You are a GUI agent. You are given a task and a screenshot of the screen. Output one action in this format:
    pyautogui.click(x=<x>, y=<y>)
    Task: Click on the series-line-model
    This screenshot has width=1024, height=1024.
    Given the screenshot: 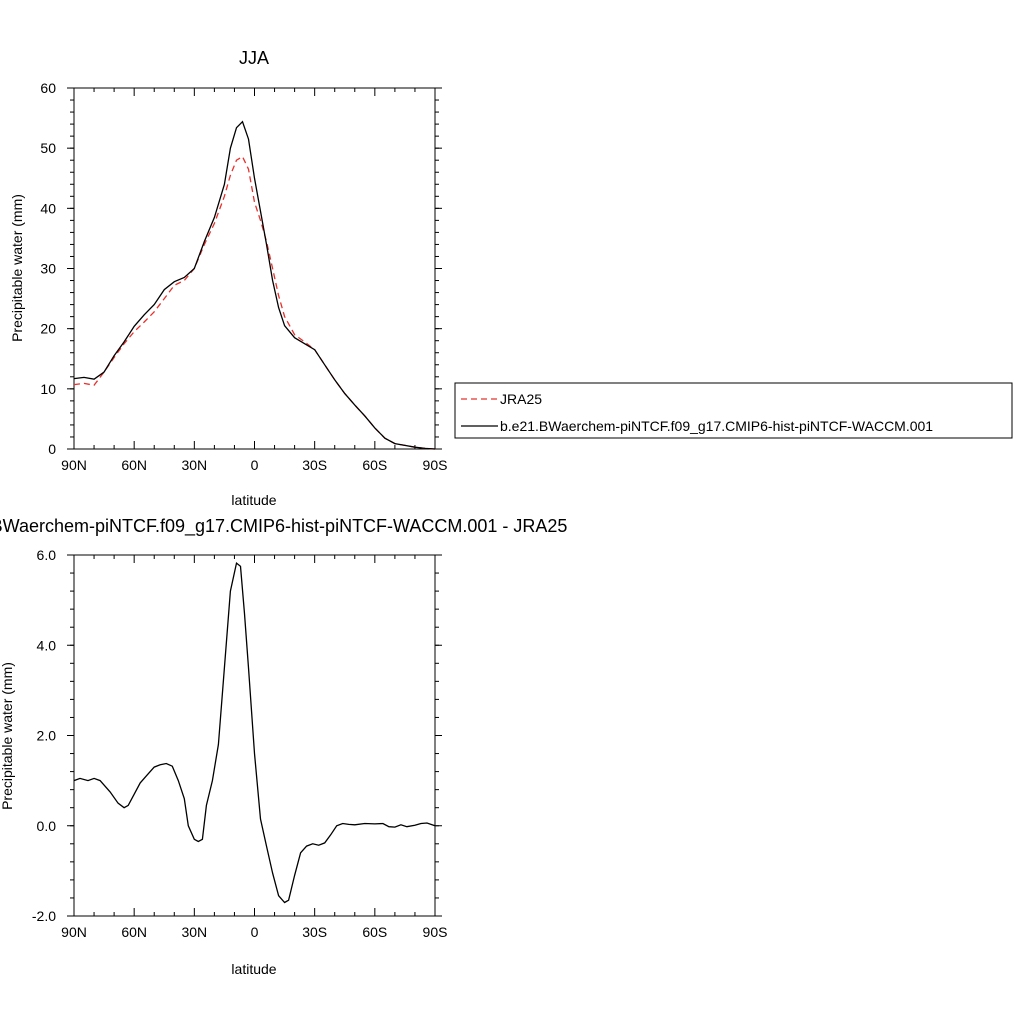 What is the action you would take?
    pyautogui.click(x=254, y=285)
    